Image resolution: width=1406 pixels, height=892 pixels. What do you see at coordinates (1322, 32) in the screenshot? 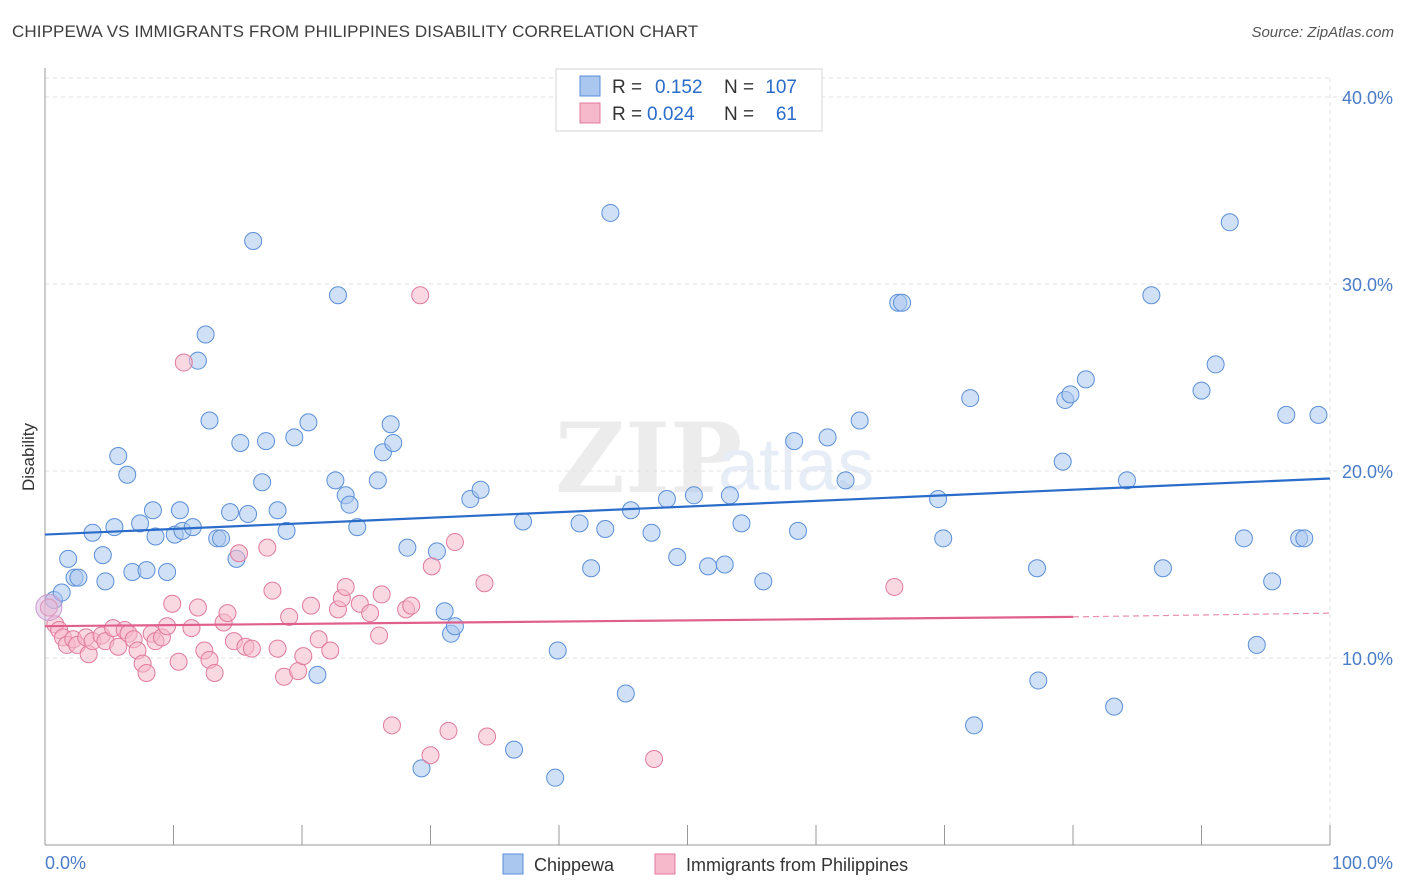
I see `source-label: Source: ZipAtlas.com` at bounding box center [1322, 32].